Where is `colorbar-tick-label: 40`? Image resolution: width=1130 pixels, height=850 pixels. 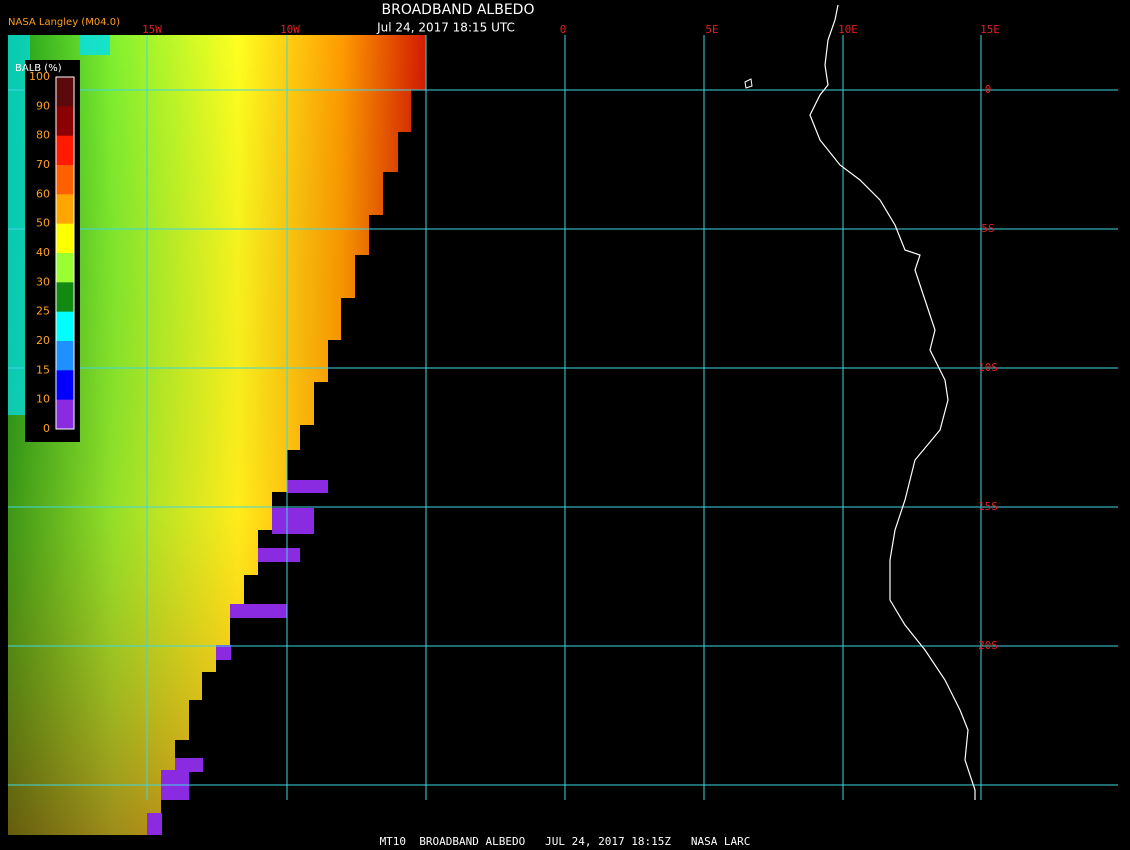
colorbar-tick-label: 40 is located at coordinates (43, 252).